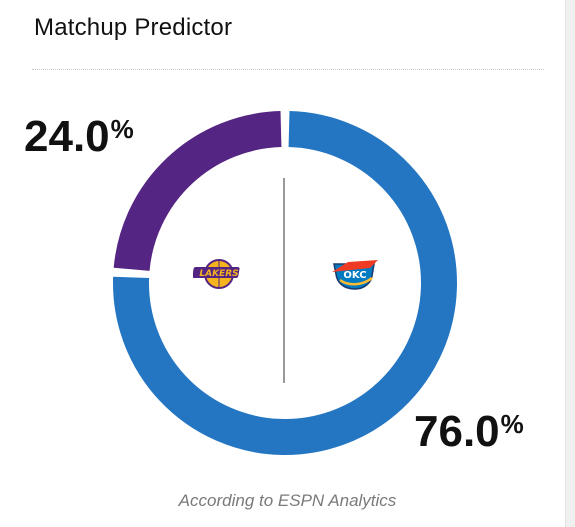  I want to click on attribution-text: According to ESPN Analytics, so click(287, 500).